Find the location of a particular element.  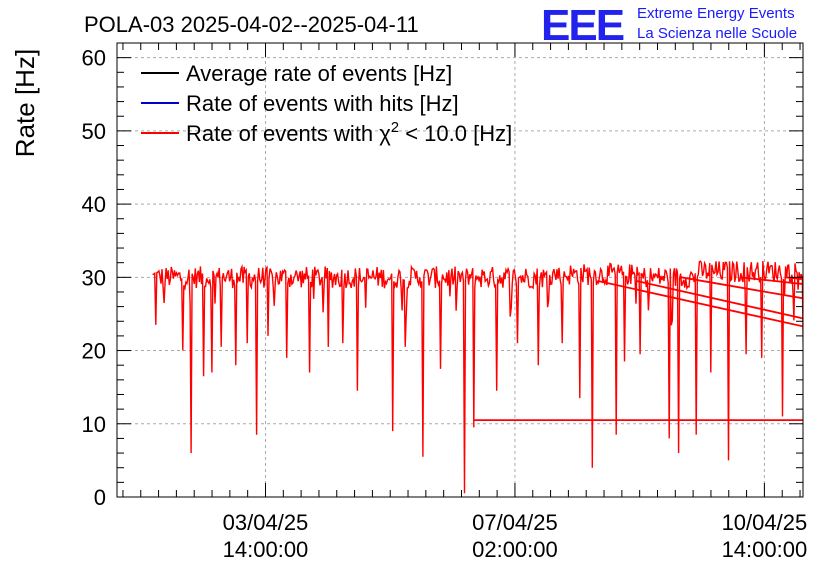

eee-logo-line1: Extreme Energy Events is located at coordinates (716, 13).